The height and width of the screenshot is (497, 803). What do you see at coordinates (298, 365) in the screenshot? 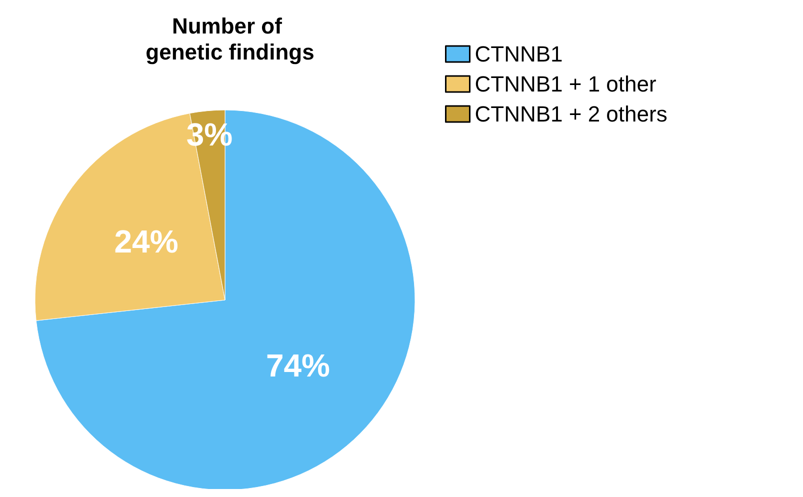
I see `data-label: 74%` at bounding box center [298, 365].